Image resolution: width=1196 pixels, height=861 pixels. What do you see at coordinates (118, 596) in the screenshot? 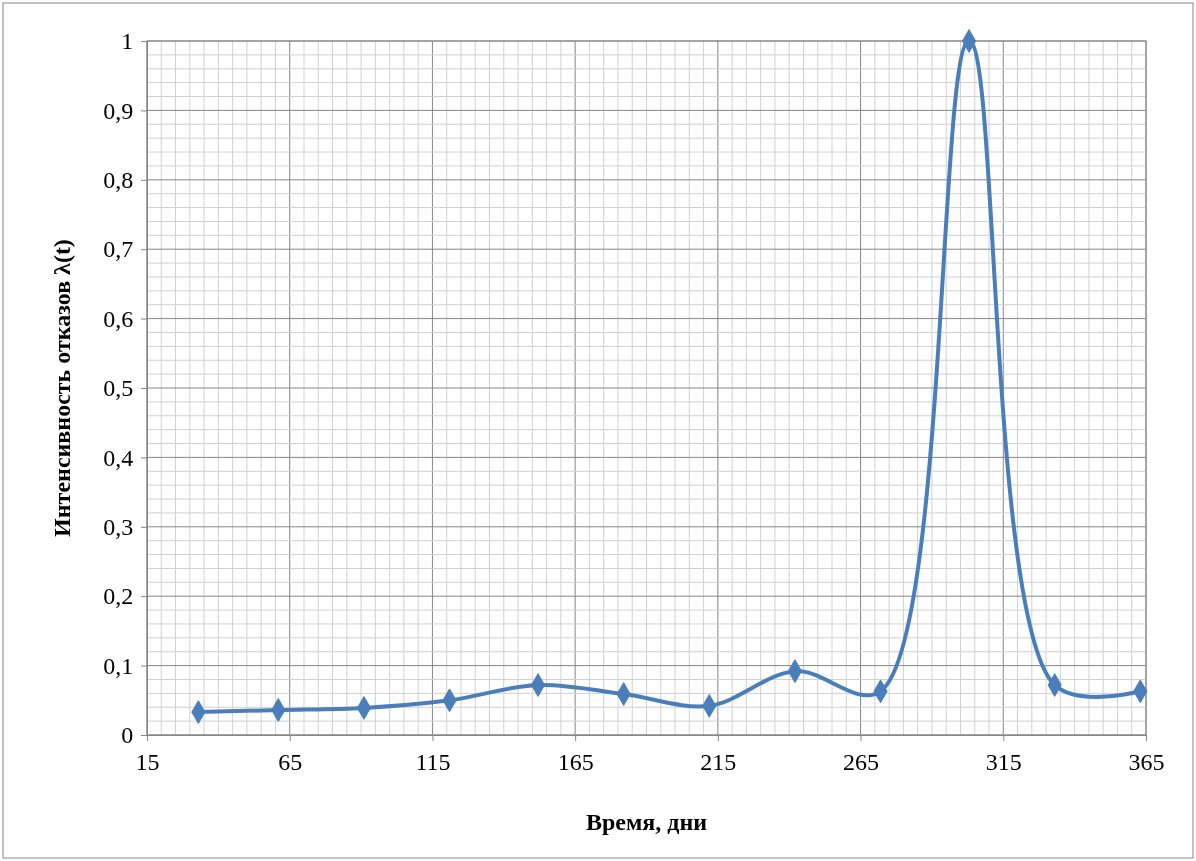
I see `y-tick-label: 0,2` at bounding box center [118, 596].